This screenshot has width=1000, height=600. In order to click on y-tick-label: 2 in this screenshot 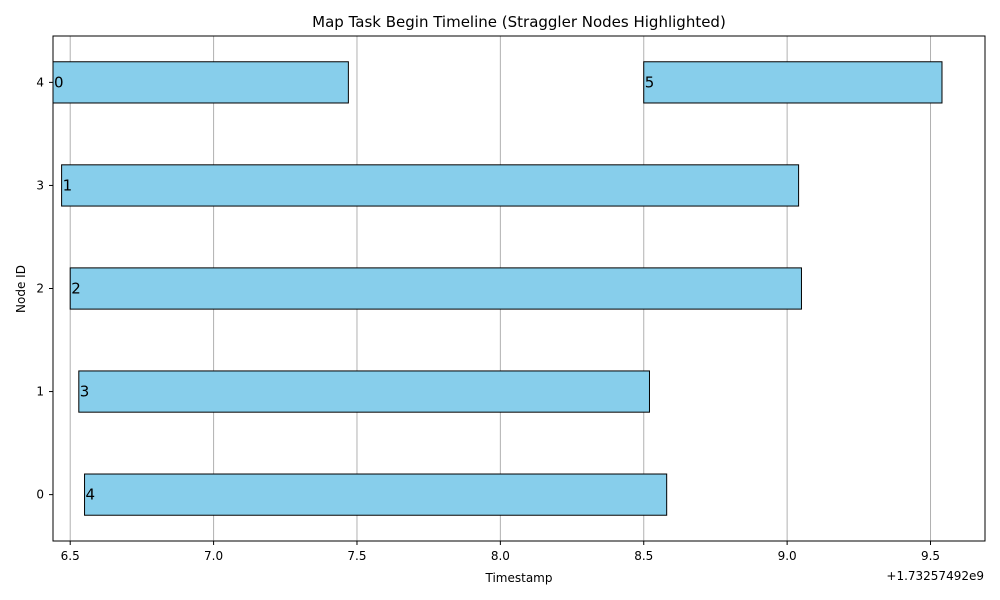, I will do `click(40, 289)`.